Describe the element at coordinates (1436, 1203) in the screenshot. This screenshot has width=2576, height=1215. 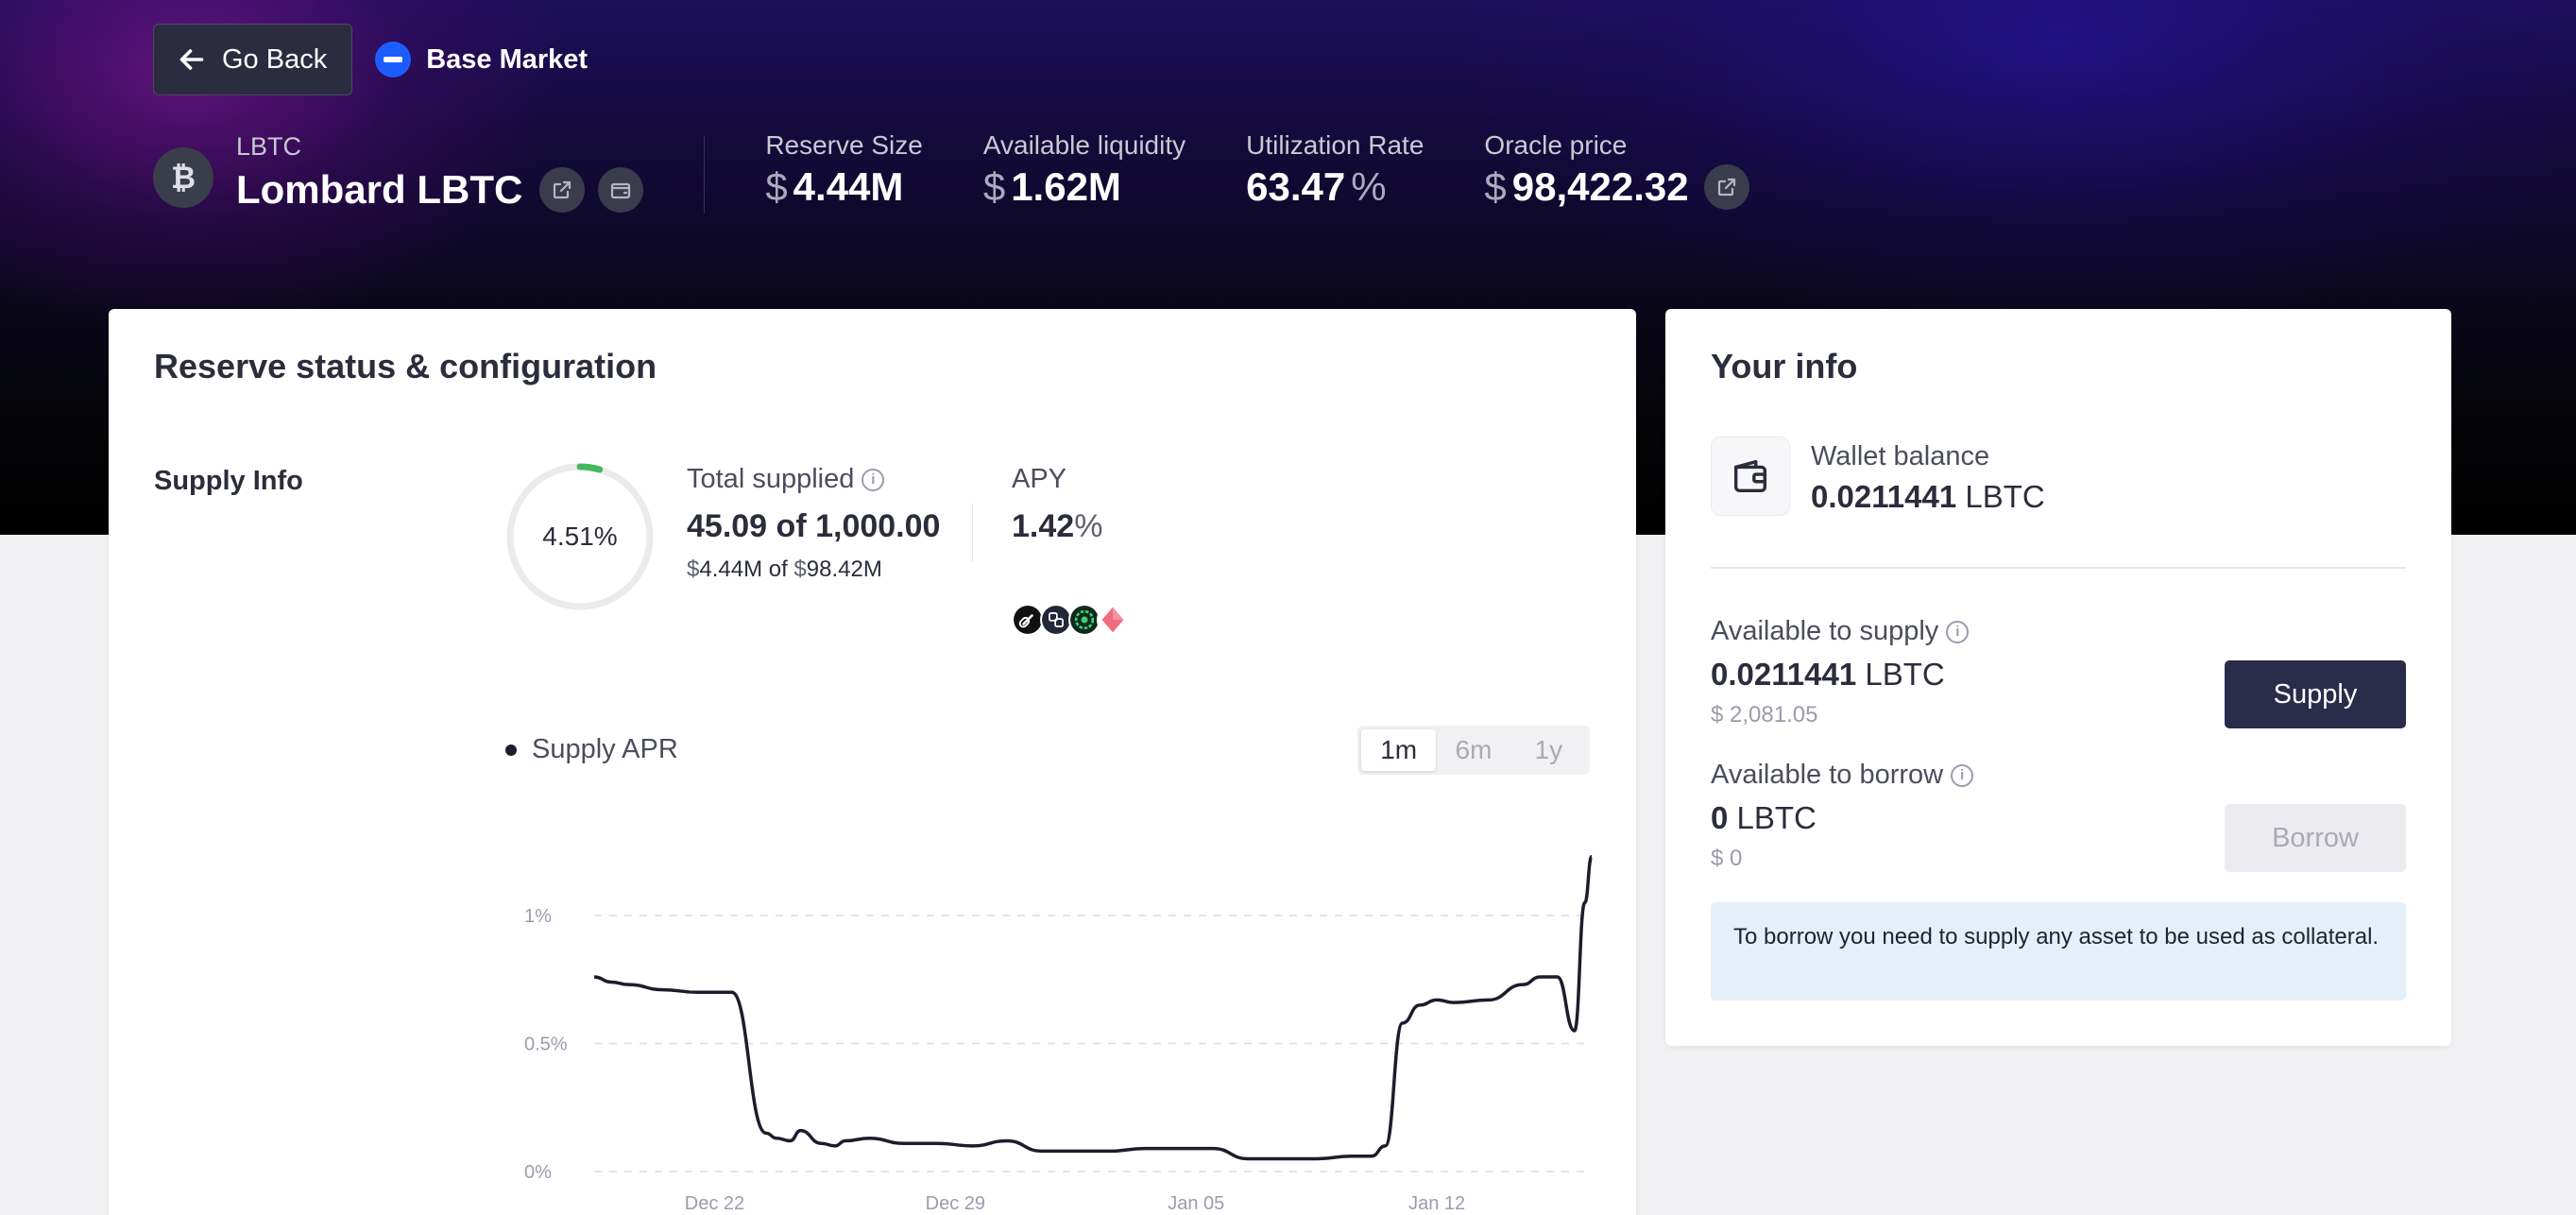
I see `x-tick-label: Jan 12` at that location.